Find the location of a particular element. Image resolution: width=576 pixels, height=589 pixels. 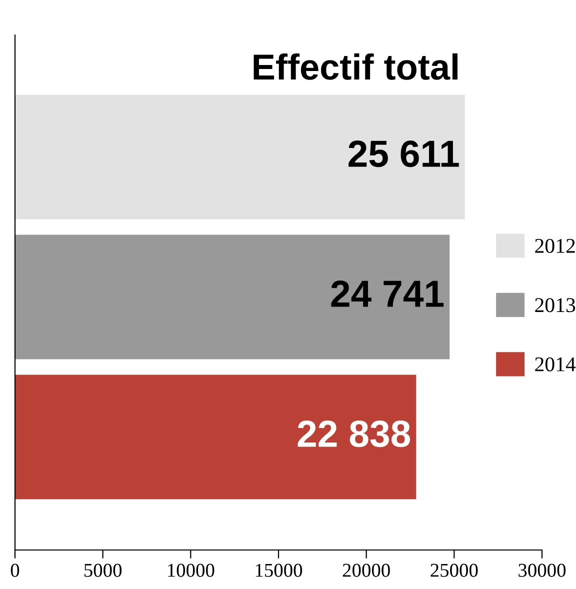

data-label: 25 611 is located at coordinates (403, 154).